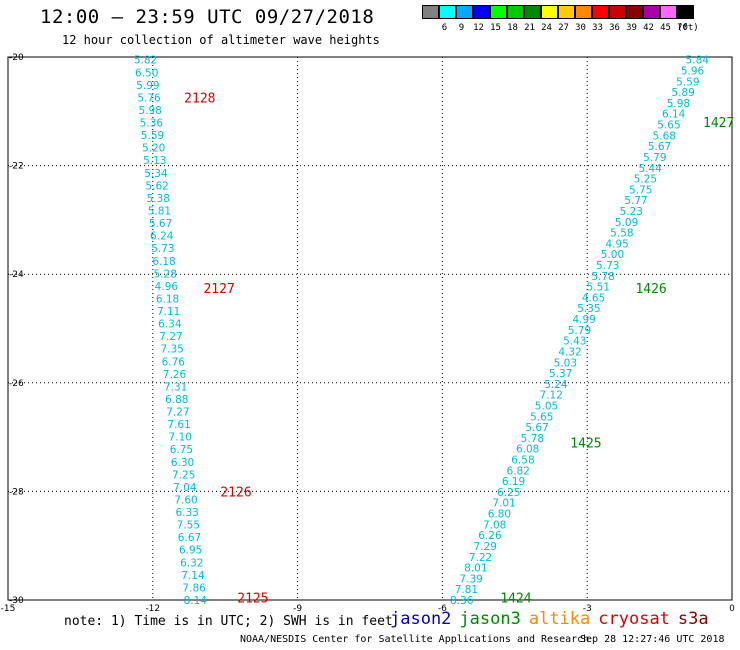 The height and width of the screenshot is (650, 740). Describe the element at coordinates (168, 312) in the screenshot. I see `wave-height-value: 7.11` at that location.